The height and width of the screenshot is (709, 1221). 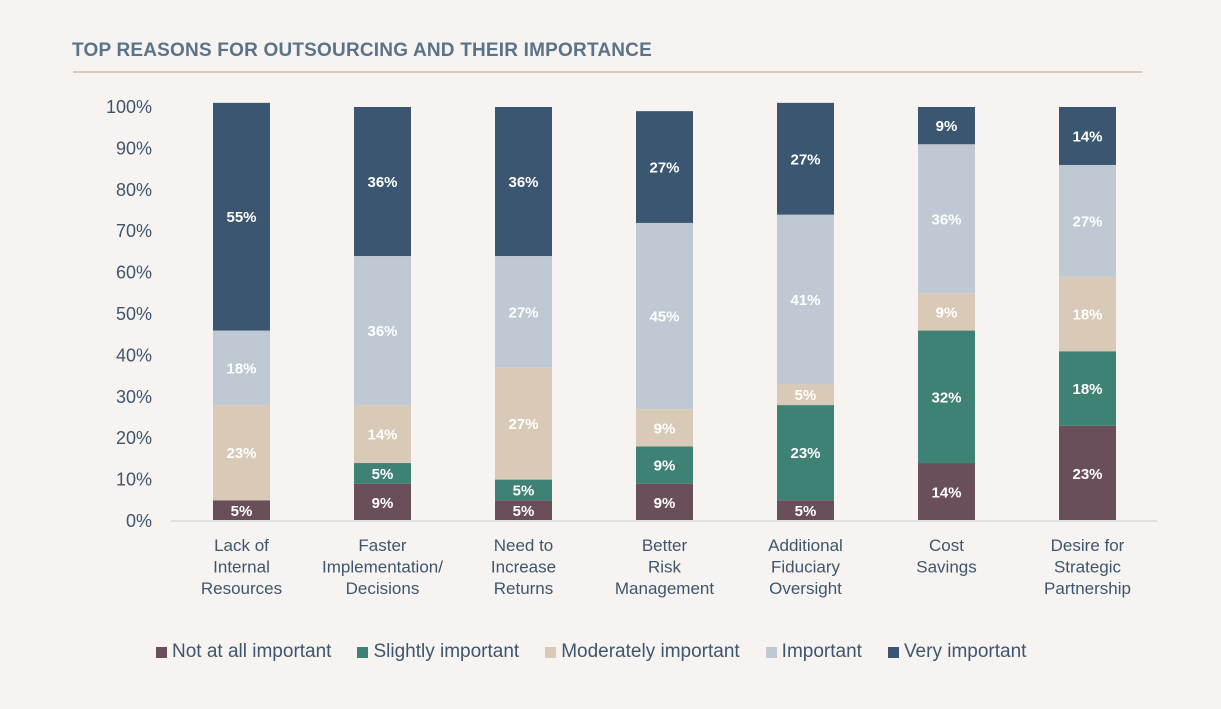 What do you see at coordinates (134, 355) in the screenshot?
I see `y-tick-label: 40%` at bounding box center [134, 355].